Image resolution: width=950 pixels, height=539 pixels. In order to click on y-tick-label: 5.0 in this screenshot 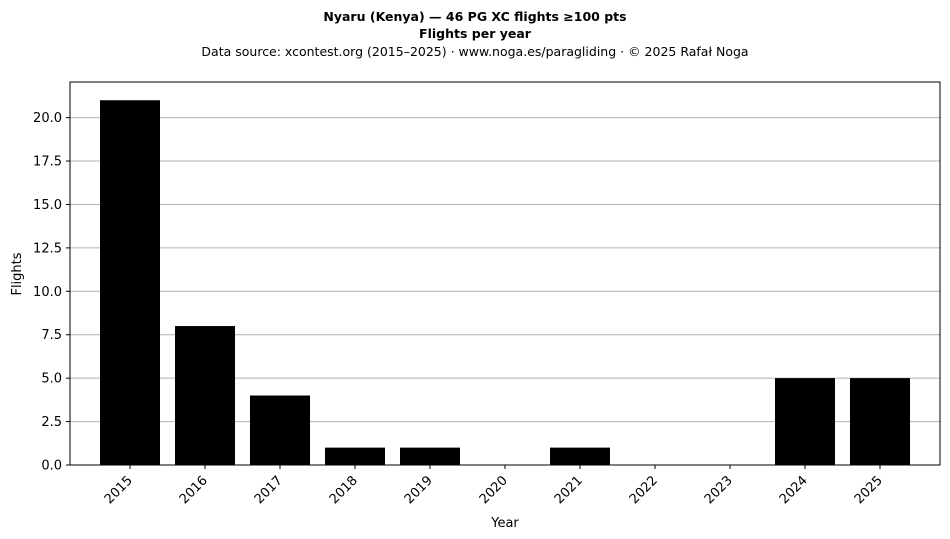, I will do `click(51, 379)`.